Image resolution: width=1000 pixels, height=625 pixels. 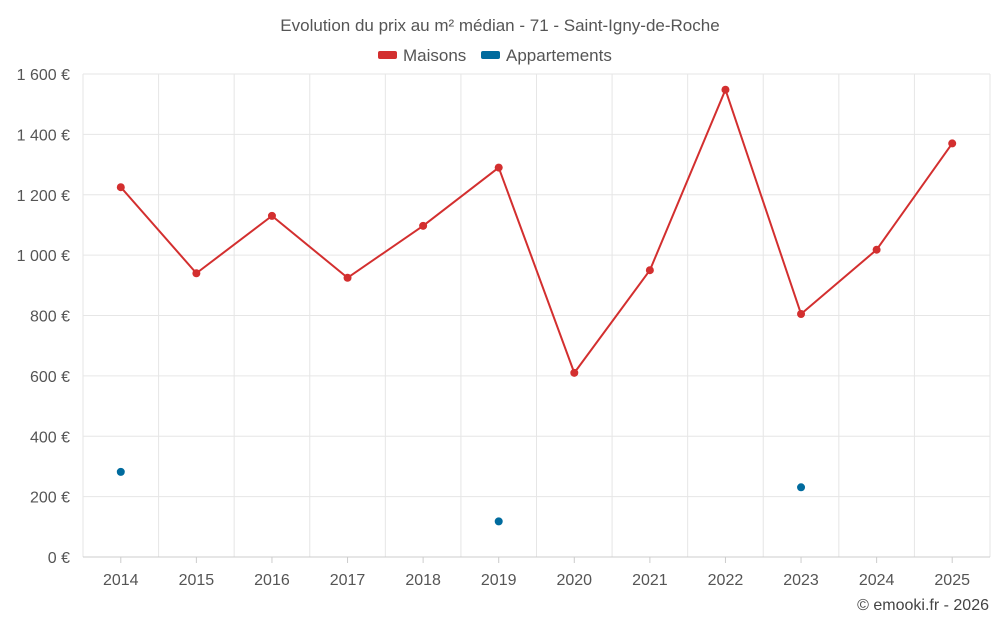 I want to click on x-tick-label: 2024, so click(x=877, y=580).